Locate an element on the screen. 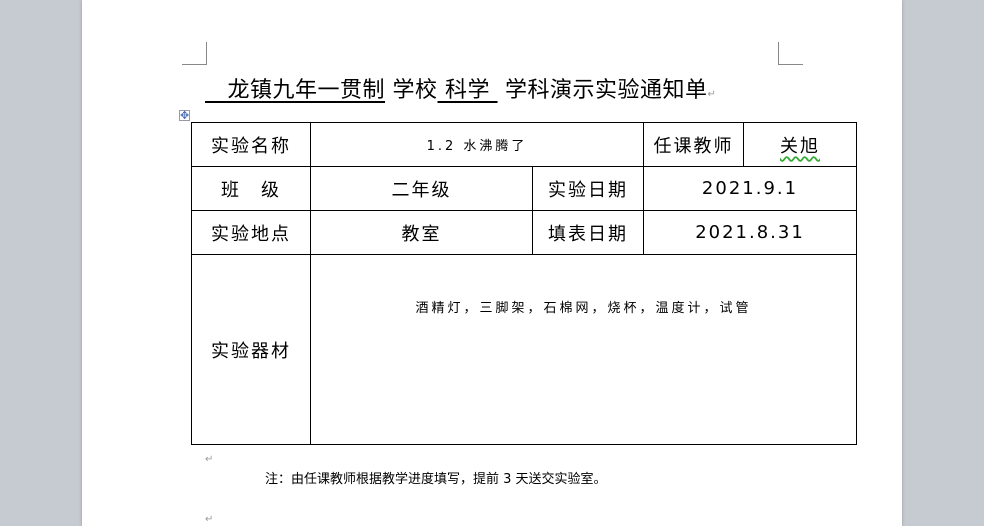 The image size is (984, 526). document-title: 龙镇九年一贯制 学校 科学 学科演示实验通知单↵ is located at coordinates (460, 88).